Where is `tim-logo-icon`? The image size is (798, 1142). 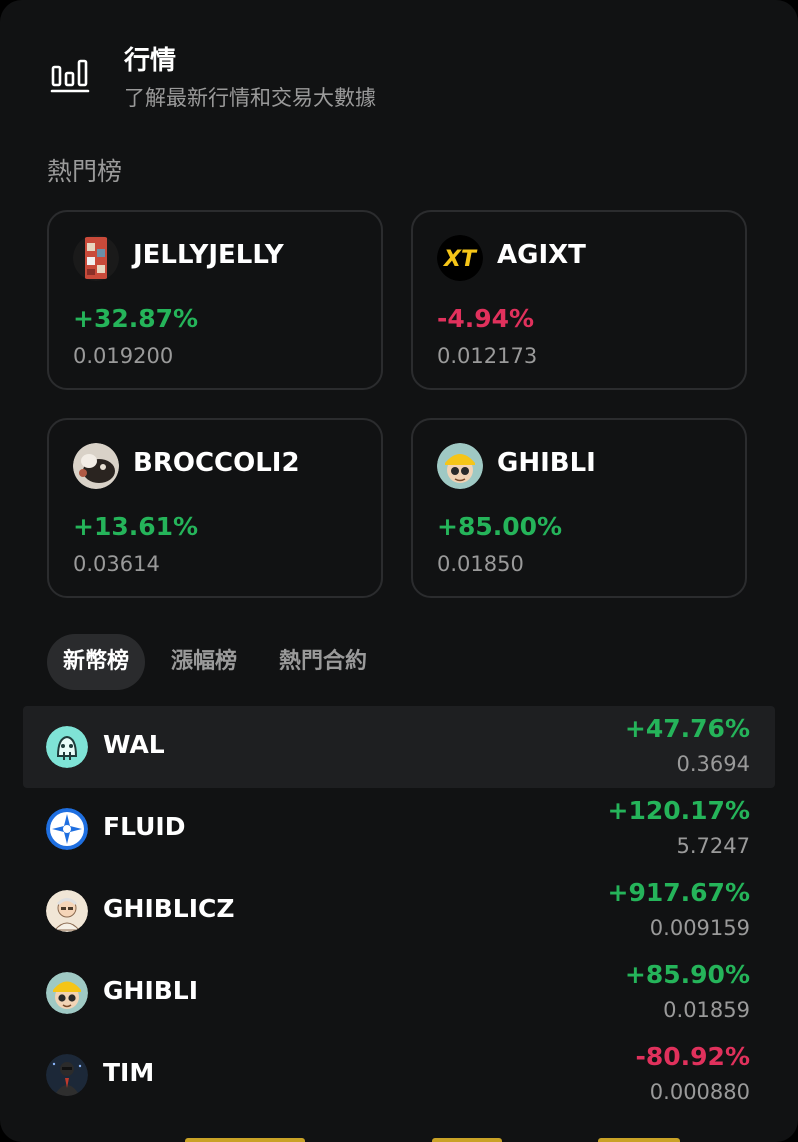 tim-logo-icon is located at coordinates (67, 1075).